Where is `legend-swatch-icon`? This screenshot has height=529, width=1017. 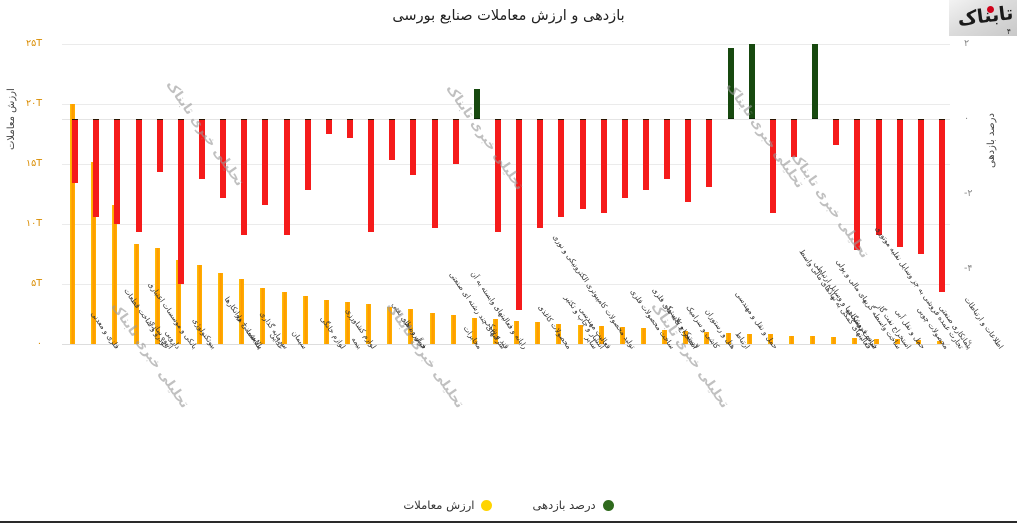
legend-swatch-icon is located at coordinates (487, 505).